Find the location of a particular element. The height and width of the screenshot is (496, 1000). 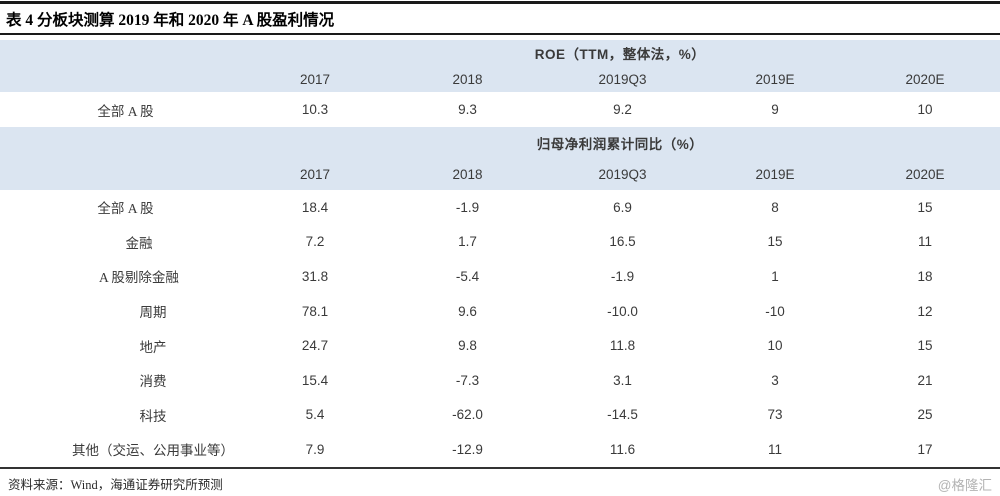

footer-rule is located at coordinates (500, 467).